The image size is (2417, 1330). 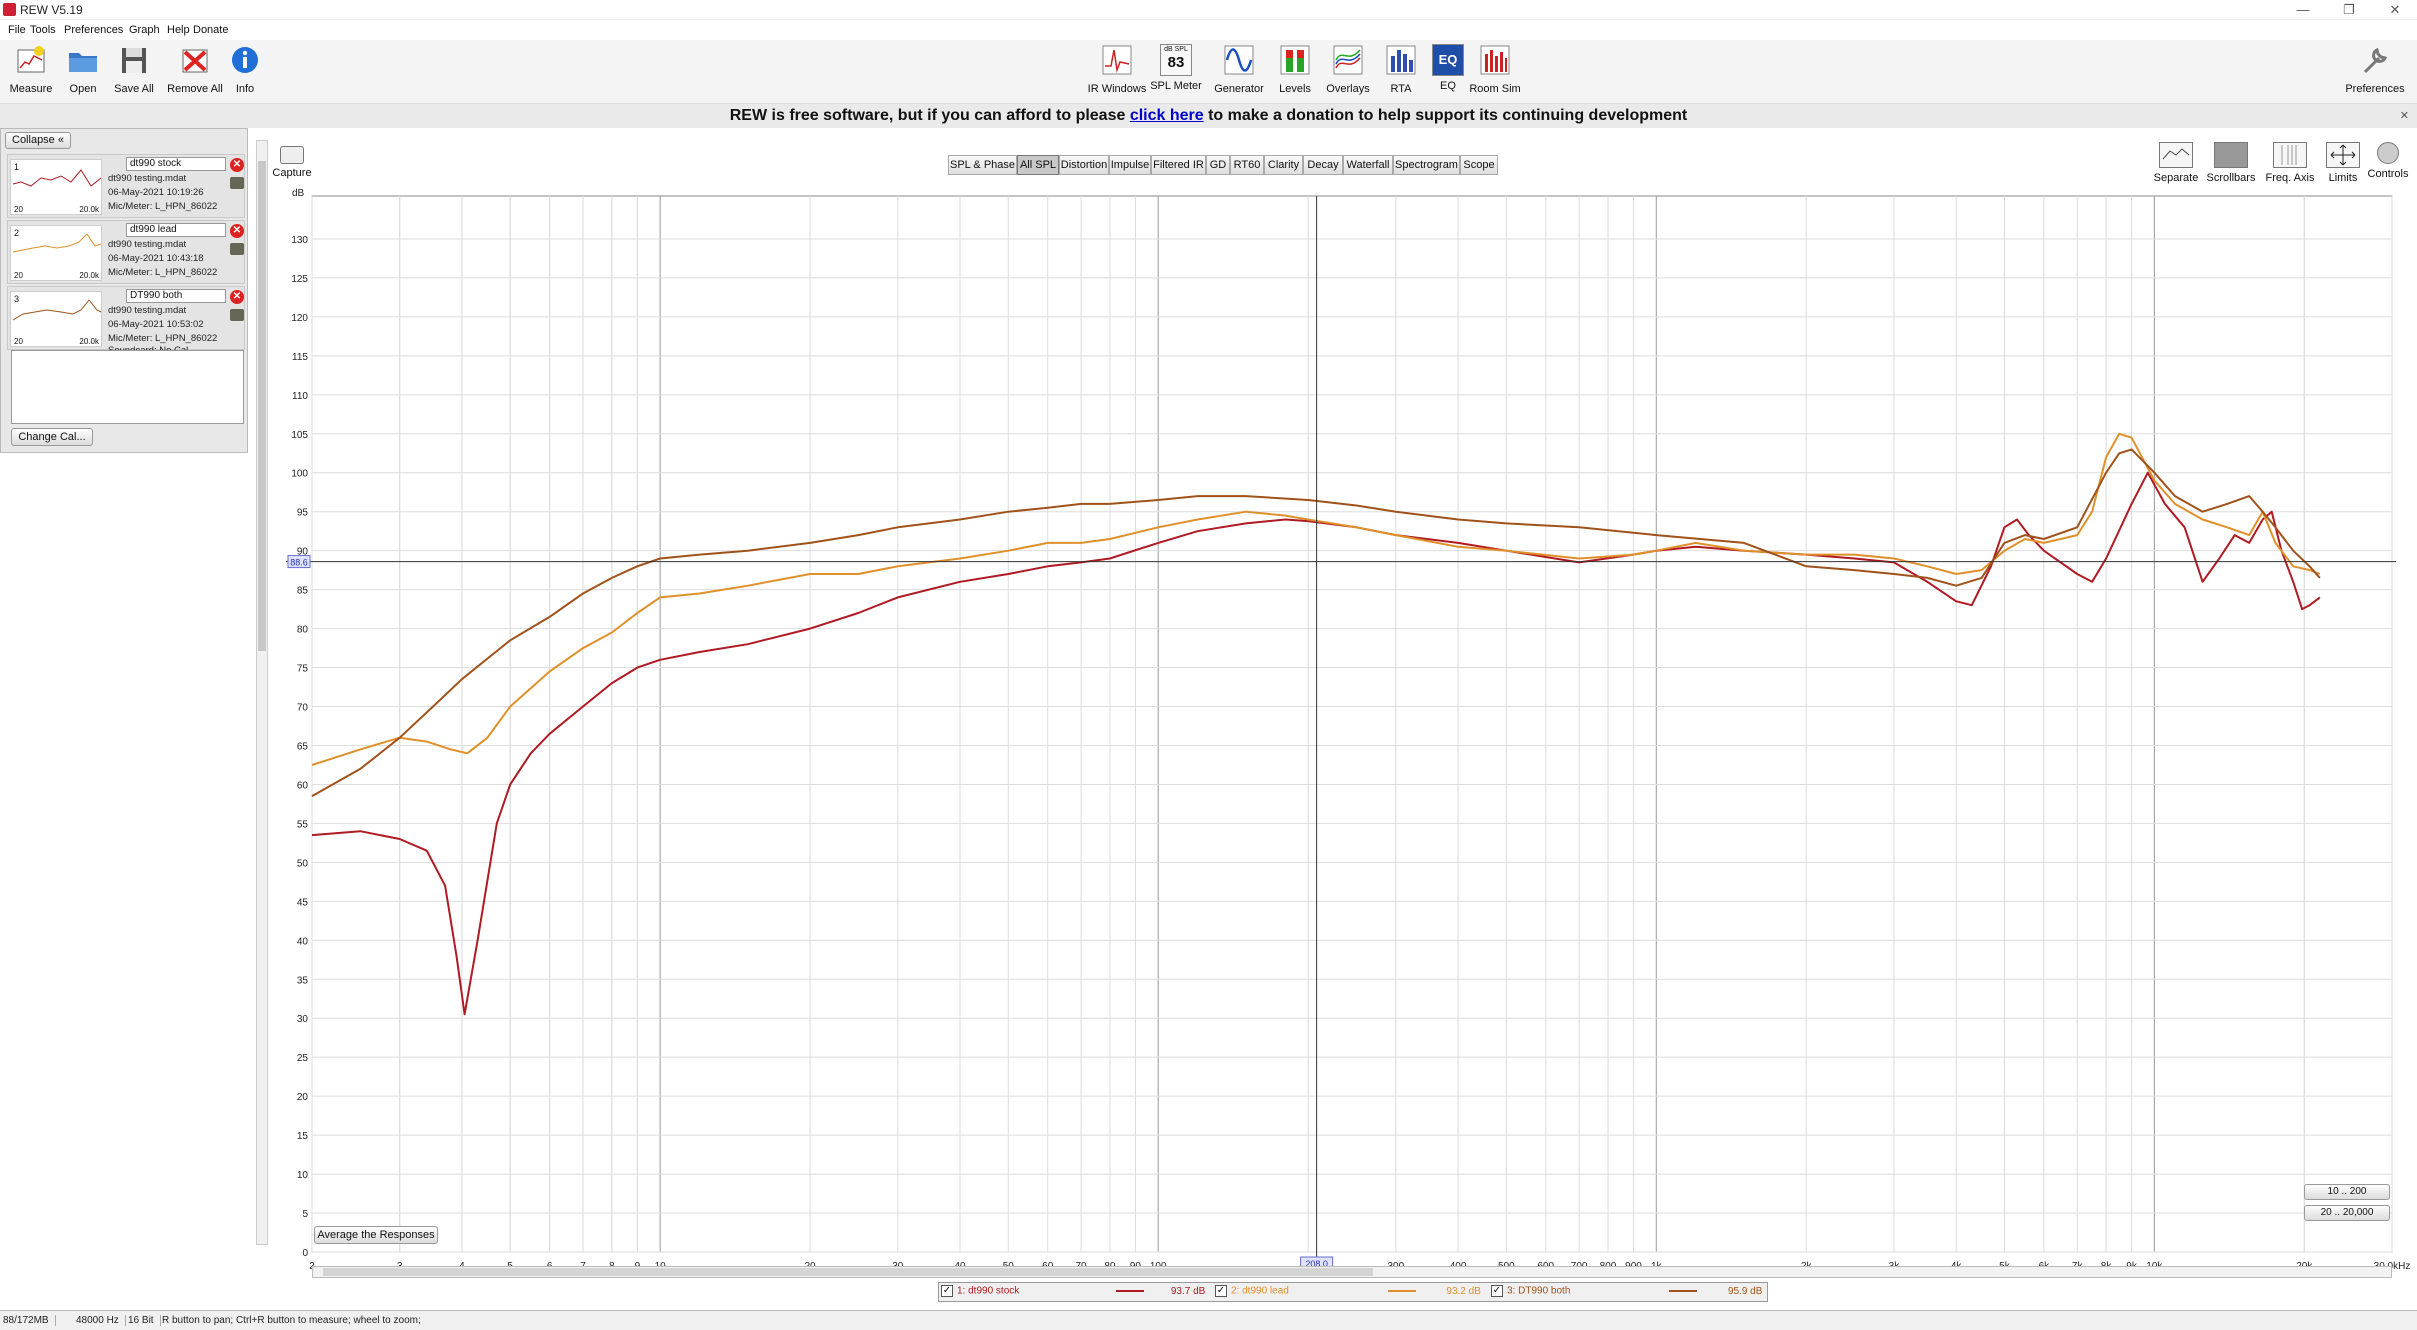 What do you see at coordinates (262, 692) in the screenshot?
I see `vertical-scrollbar` at bounding box center [262, 692].